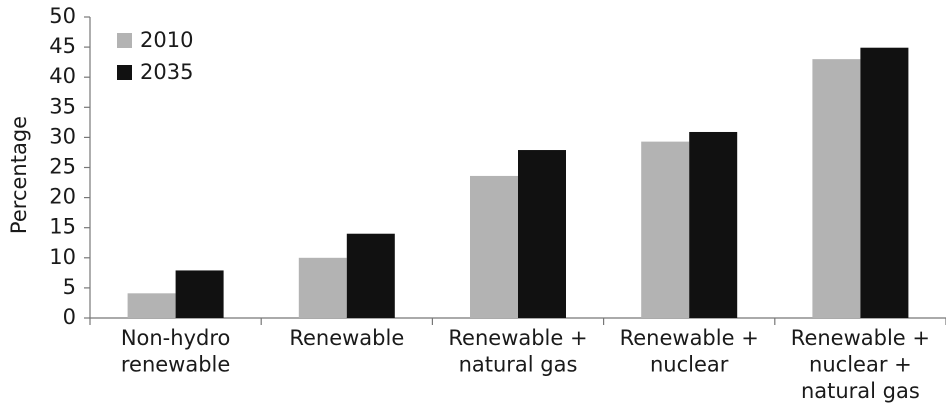 The width and height of the screenshot is (946, 411). What do you see at coordinates (175, 365) in the screenshot?
I see `x-tick-label: renewable` at bounding box center [175, 365].